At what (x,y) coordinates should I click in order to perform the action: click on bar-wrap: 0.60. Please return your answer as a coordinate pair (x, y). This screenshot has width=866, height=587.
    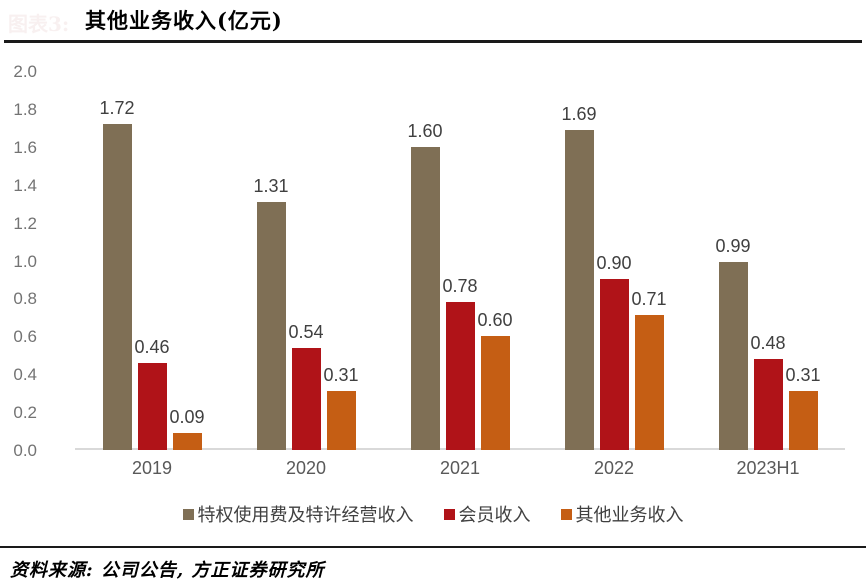
    Looking at the image, I should click on (495, 380).